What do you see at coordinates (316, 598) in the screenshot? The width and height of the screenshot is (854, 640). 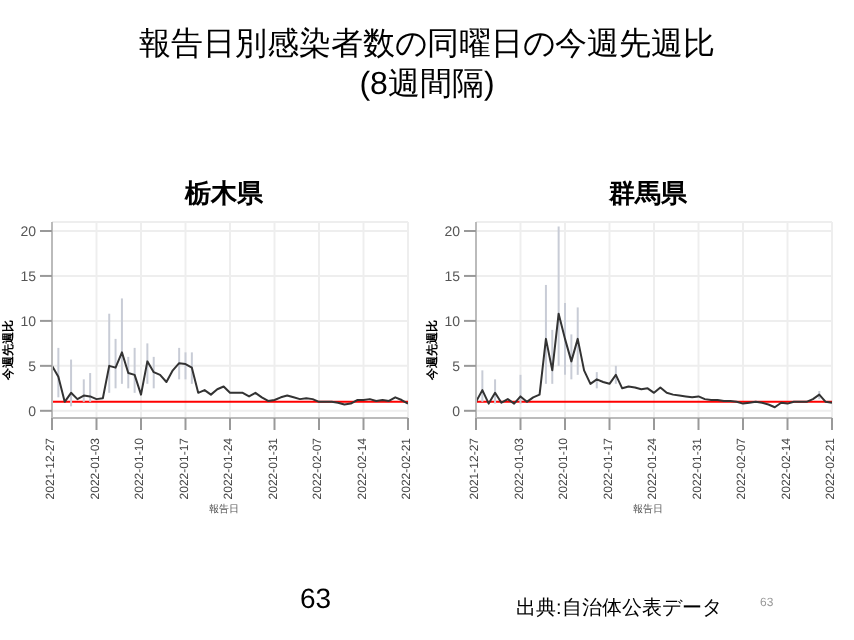 I see `text: 63` at bounding box center [316, 598].